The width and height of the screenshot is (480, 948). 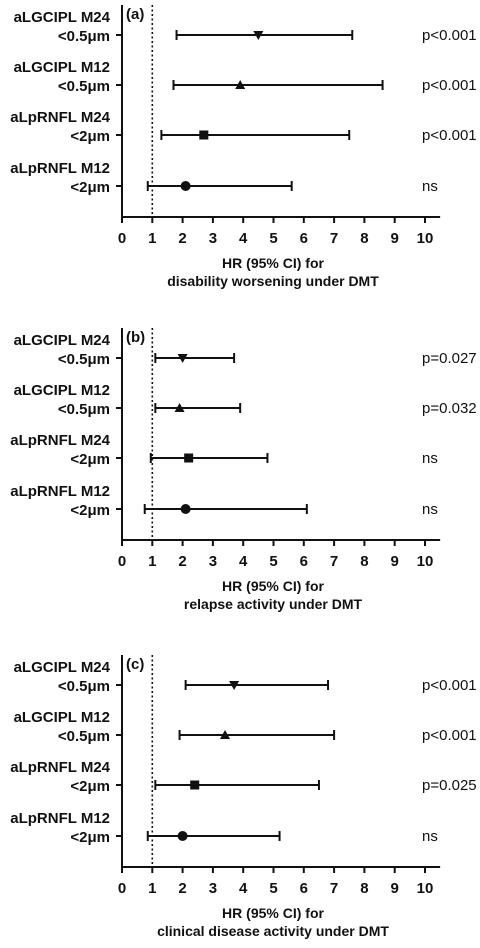 I want to click on p-value-label: p=0.025, so click(x=449, y=785).